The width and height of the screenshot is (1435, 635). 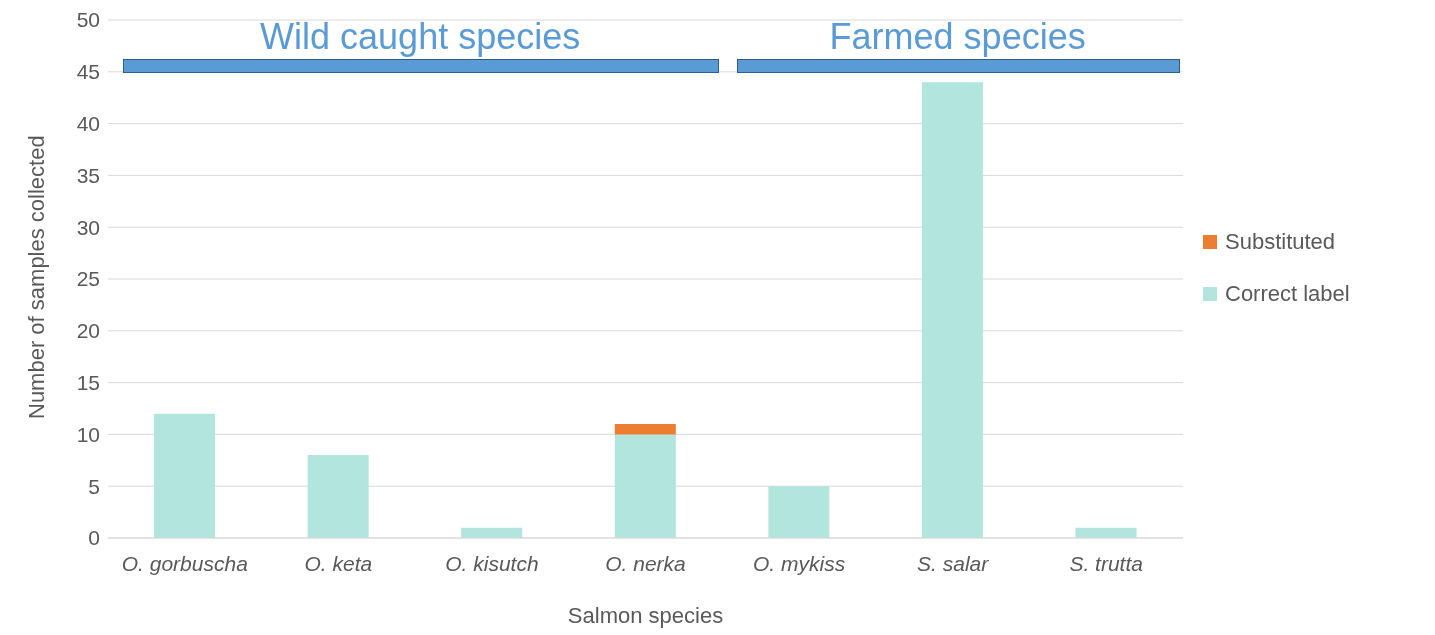 What do you see at coordinates (1287, 294) in the screenshot?
I see `legend-label: Correct label` at bounding box center [1287, 294].